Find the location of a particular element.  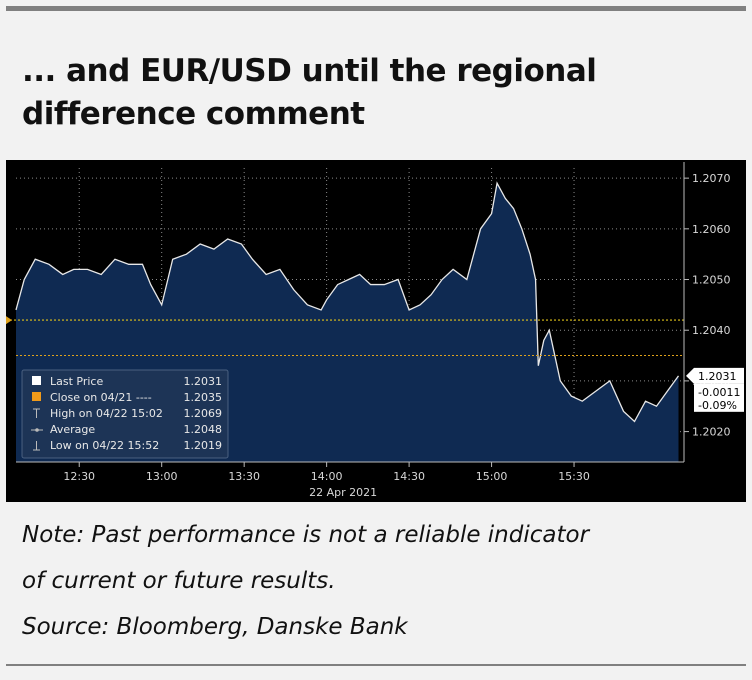

legend-marker-high is located at coordinates (36, 413).